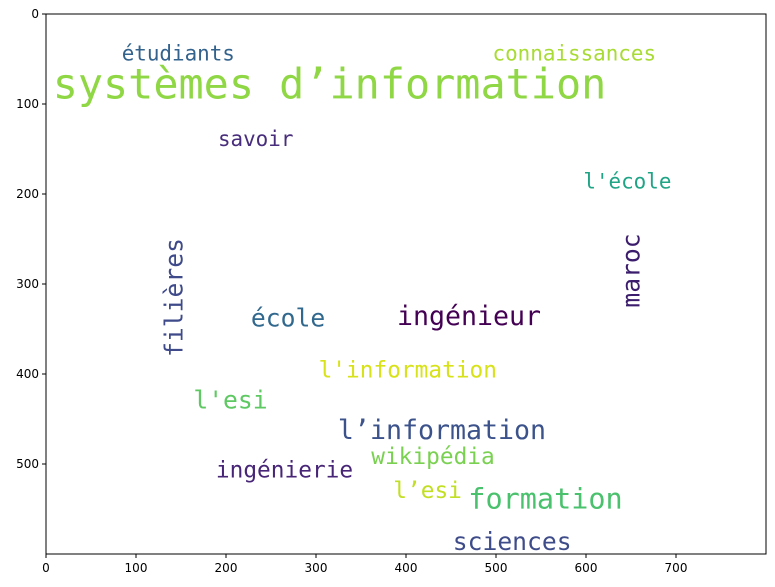 The image size is (775, 587). Describe the element at coordinates (469, 316) in the screenshot. I see `word-8: ingénieur` at that location.